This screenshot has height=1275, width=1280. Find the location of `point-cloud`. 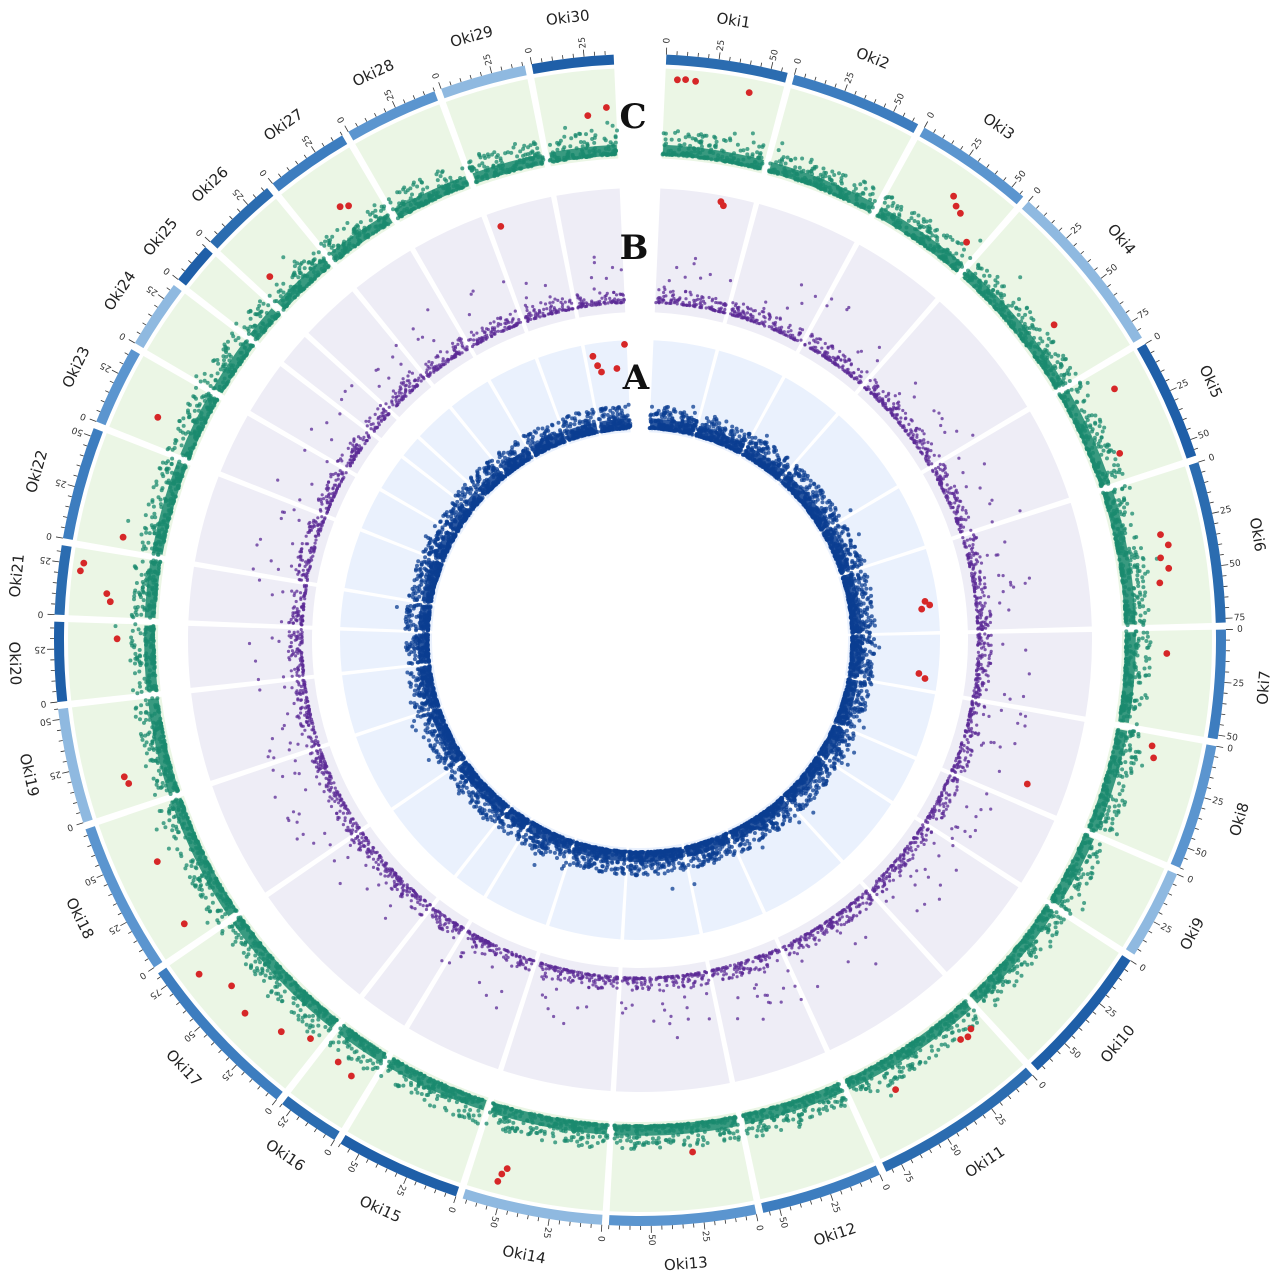

point-cloud is located at coordinates (858, 602).